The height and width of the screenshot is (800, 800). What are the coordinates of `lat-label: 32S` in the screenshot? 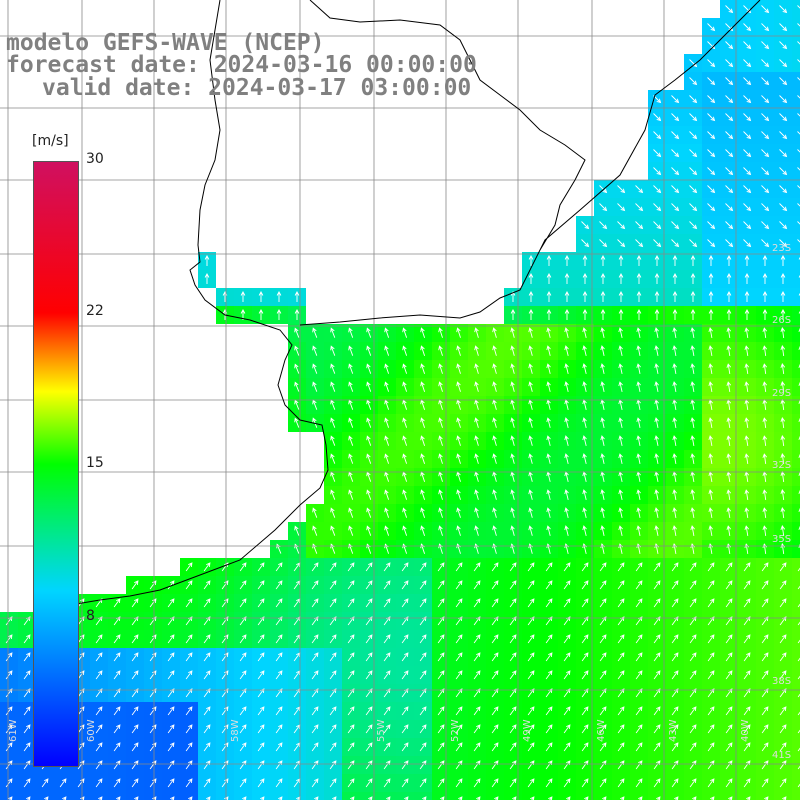 It's located at (782, 465).